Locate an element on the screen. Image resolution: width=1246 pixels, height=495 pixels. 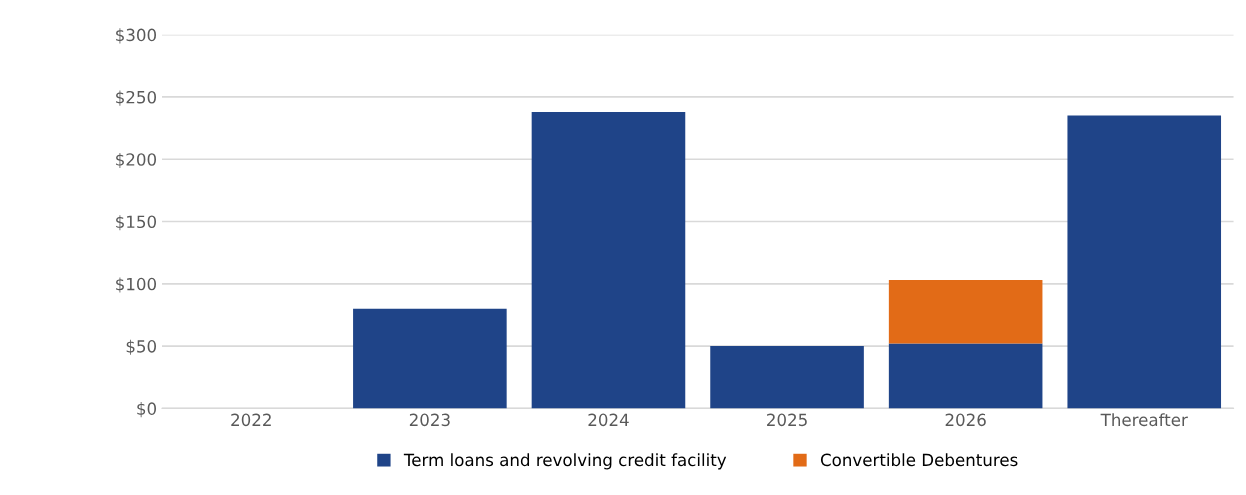
y-tick-label: $100 is located at coordinates (136, 285).